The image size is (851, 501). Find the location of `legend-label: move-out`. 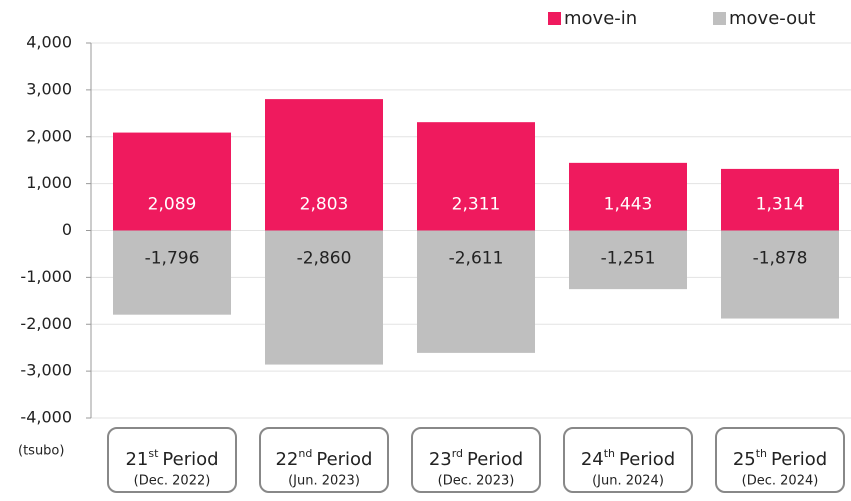

legend-label: move-out is located at coordinates (772, 18).